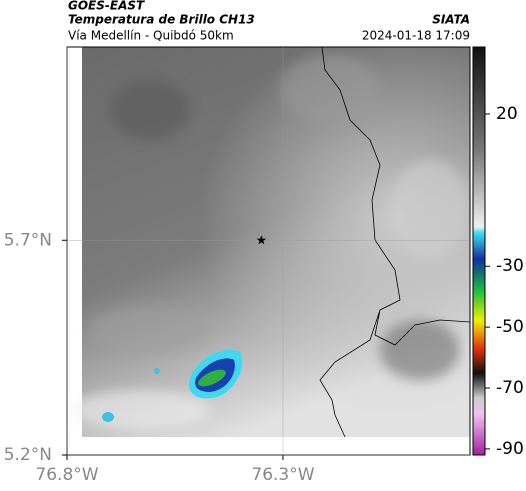 Image resolution: width=526 pixels, height=491 pixels. I want to click on y-tick-label: 5.2°N, so click(28, 455).